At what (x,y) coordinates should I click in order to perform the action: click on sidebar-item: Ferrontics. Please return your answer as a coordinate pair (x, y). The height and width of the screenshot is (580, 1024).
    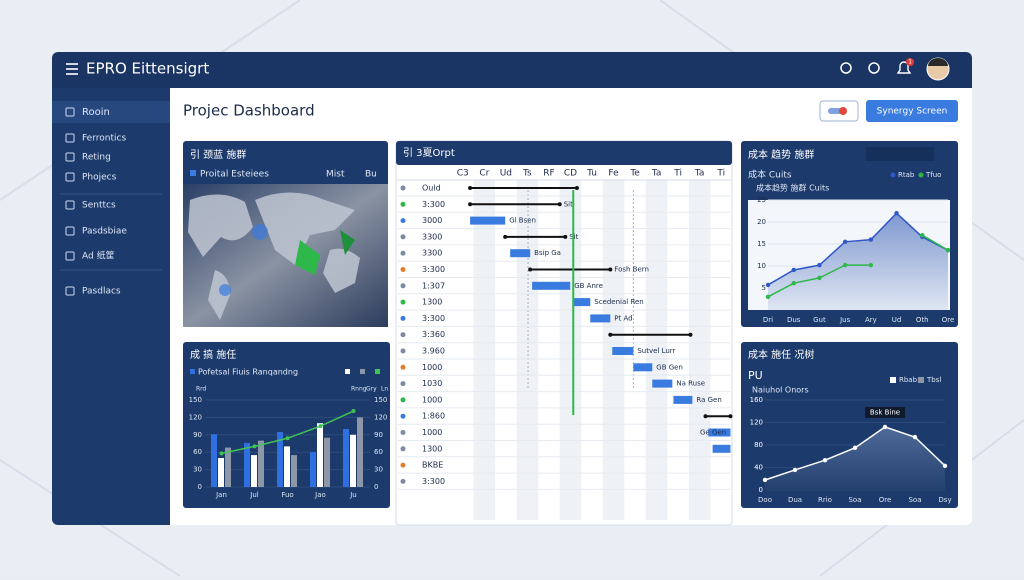
    Looking at the image, I should click on (104, 139).